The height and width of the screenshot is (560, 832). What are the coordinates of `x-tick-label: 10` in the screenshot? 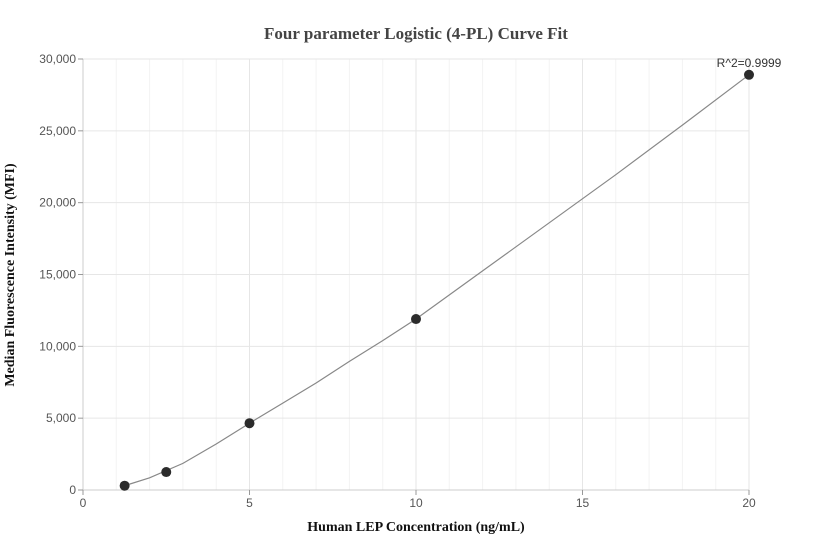 It's located at (416, 503).